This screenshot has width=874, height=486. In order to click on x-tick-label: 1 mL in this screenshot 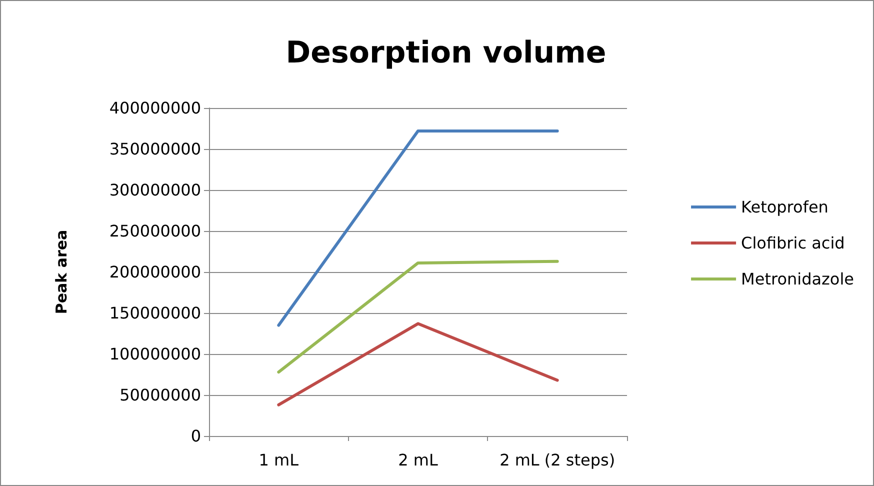, I will do `click(278, 460)`.